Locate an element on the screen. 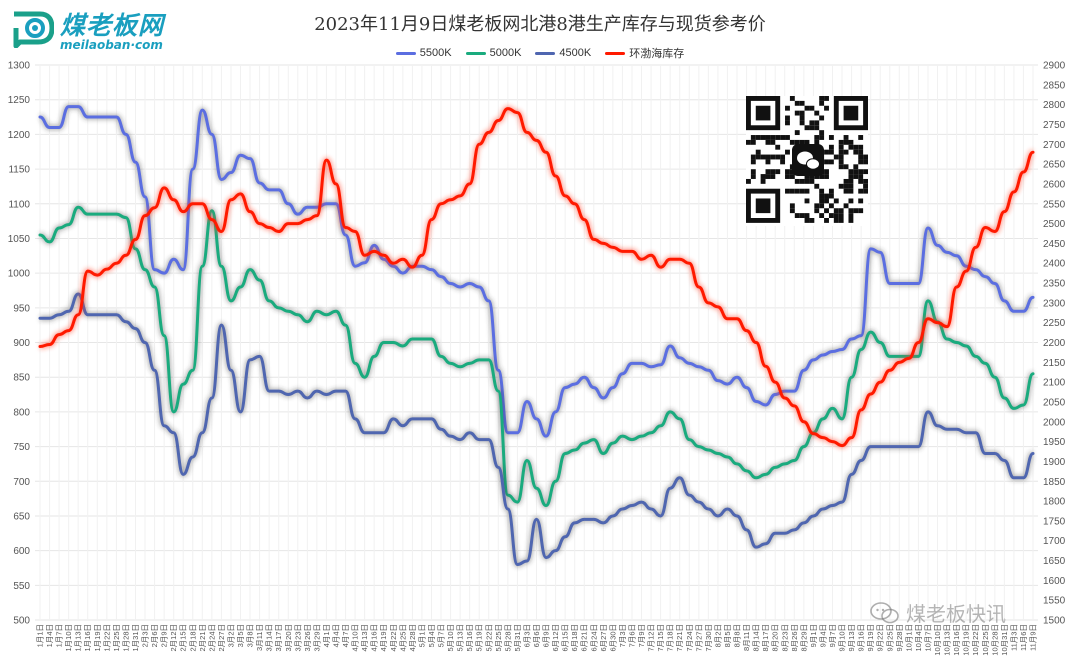  x-tick-label: 4月13日 is located at coordinates (364, 638).